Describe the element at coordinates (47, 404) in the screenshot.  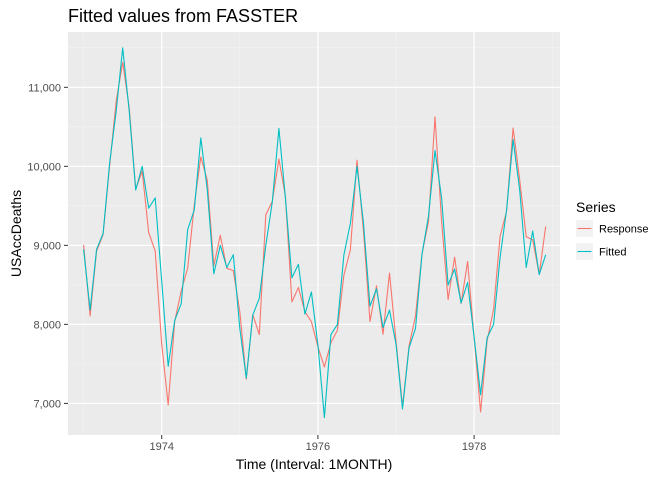
I see `y-tick-label: 7,000` at that location.